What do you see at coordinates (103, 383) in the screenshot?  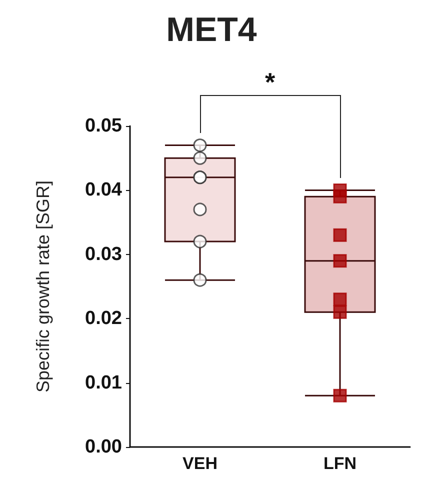 I see `y-tick-label: 0.01` at bounding box center [103, 383].